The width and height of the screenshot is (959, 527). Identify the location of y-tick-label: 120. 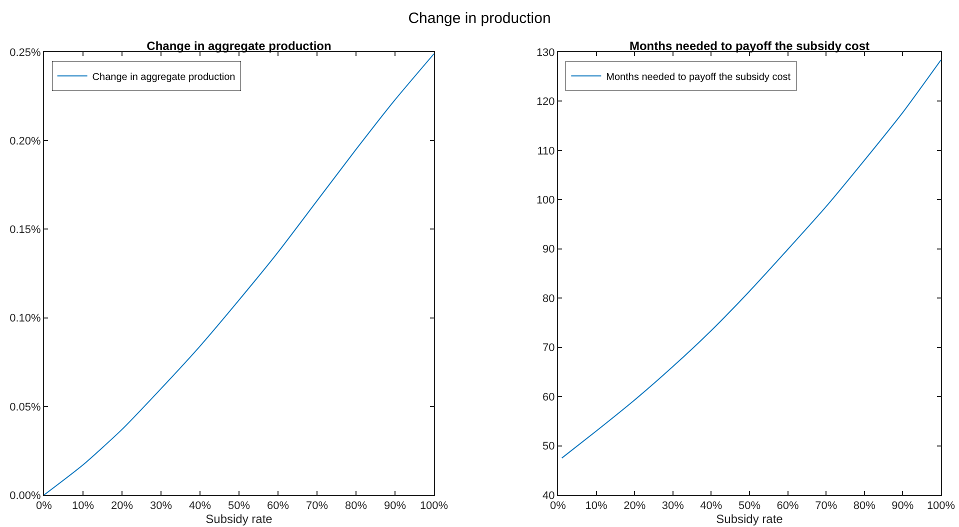
(545, 102).